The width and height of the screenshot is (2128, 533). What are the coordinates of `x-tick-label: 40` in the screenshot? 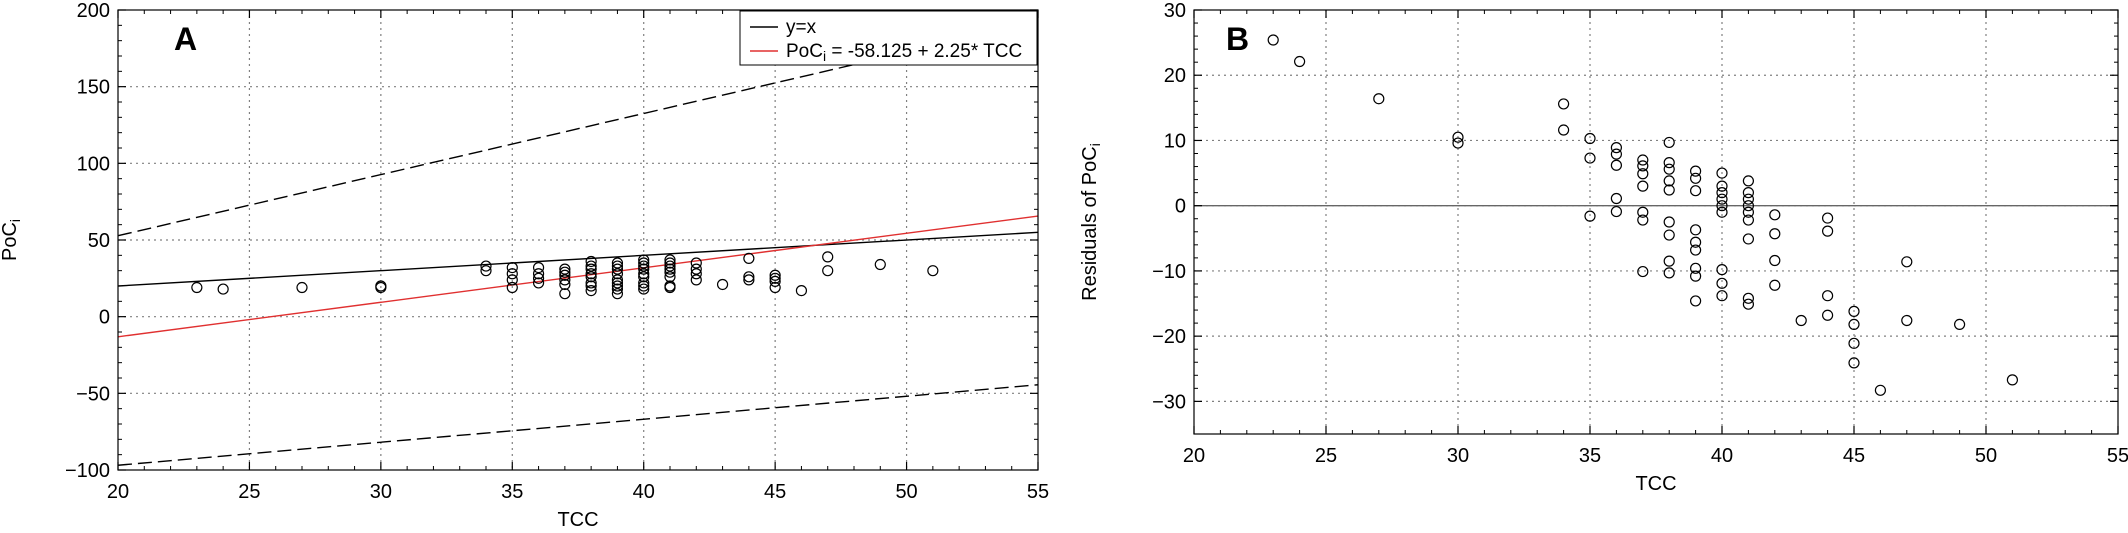 It's located at (644, 492).